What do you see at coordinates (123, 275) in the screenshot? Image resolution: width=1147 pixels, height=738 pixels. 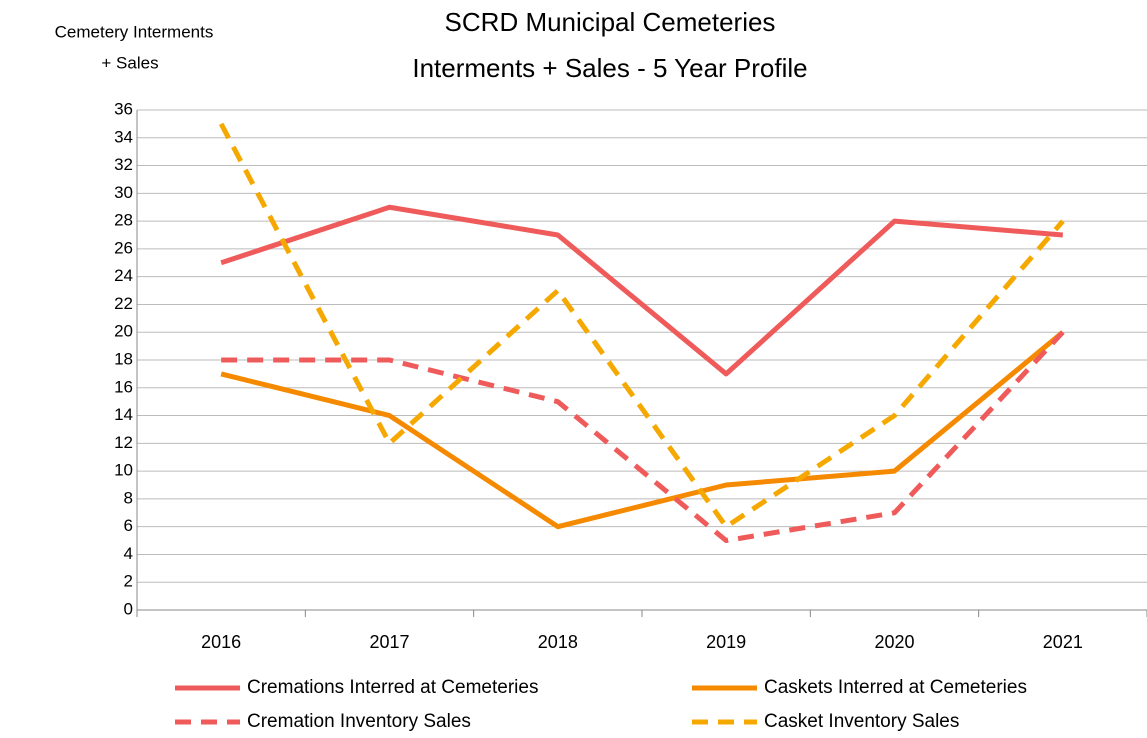 I see `y-tick-label: 24` at bounding box center [123, 275].